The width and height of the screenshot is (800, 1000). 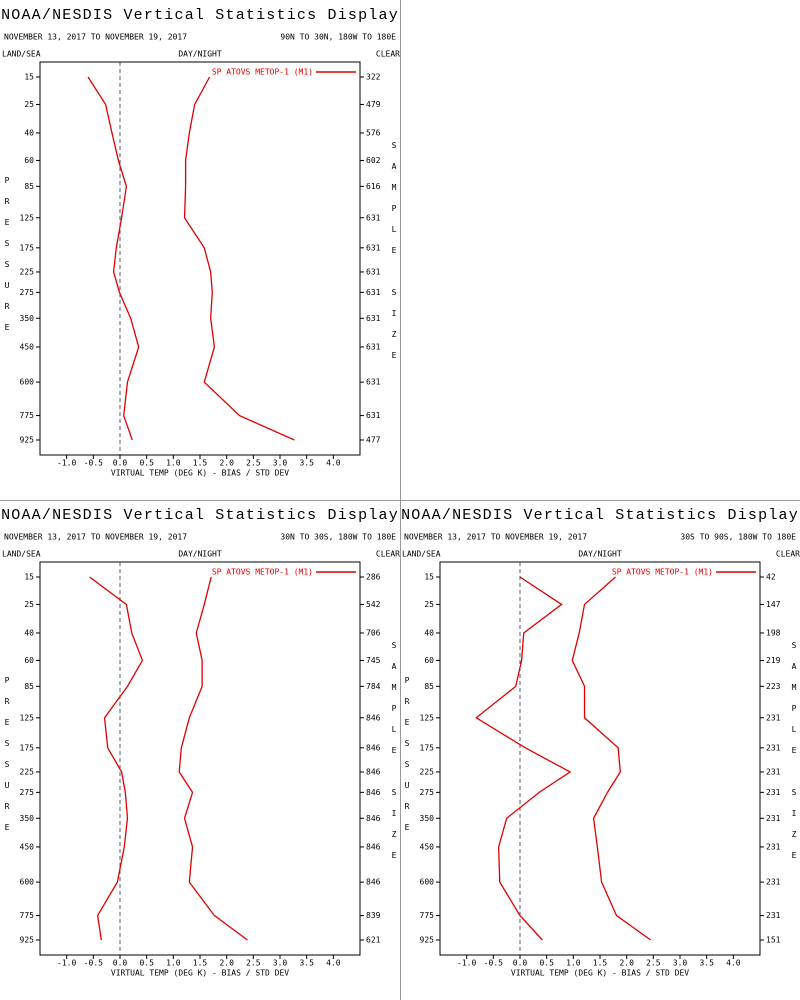 What do you see at coordinates (373, 940) in the screenshot?
I see `sample-size: 621` at bounding box center [373, 940].